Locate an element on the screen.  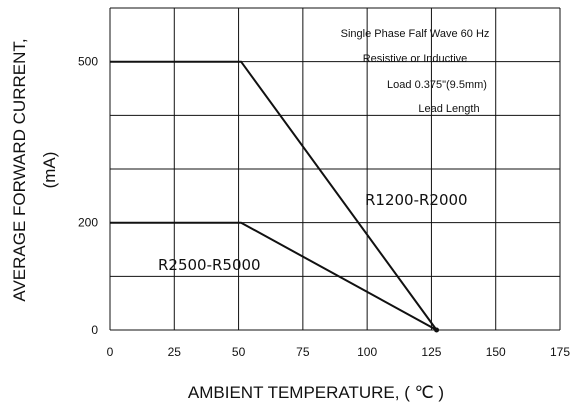
series-label-r1200-r2000: R1200-R2000 is located at coordinates (416, 200).